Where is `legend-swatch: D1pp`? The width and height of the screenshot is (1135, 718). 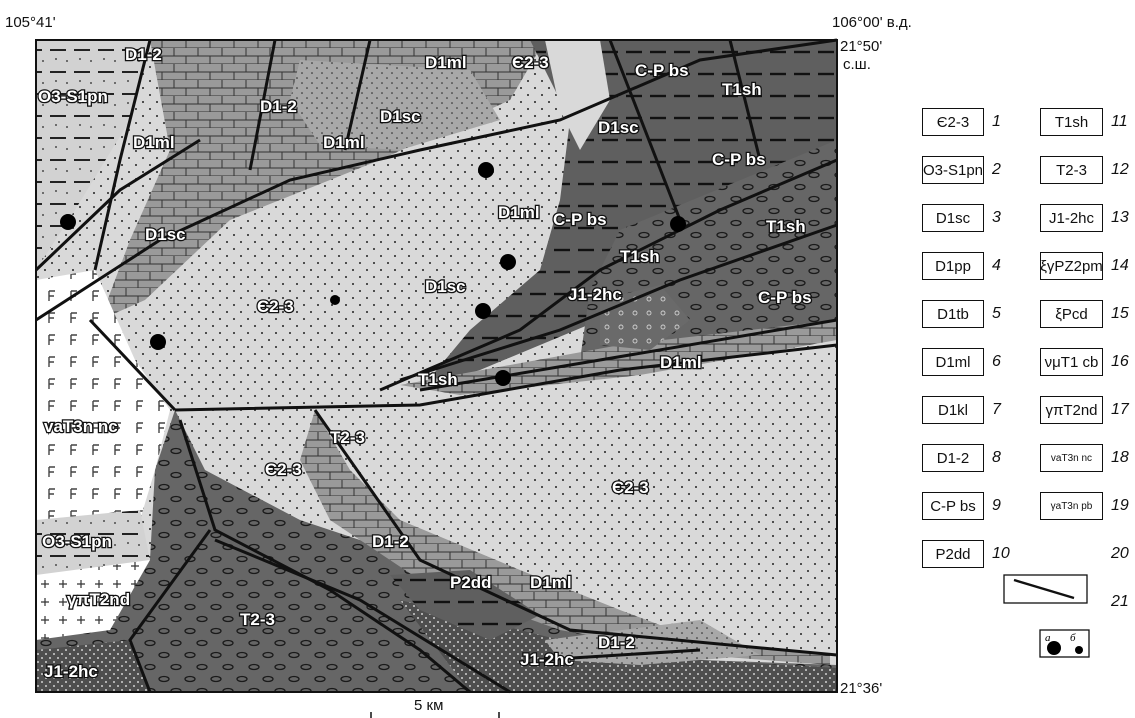 legend-swatch: D1pp is located at coordinates (953, 266).